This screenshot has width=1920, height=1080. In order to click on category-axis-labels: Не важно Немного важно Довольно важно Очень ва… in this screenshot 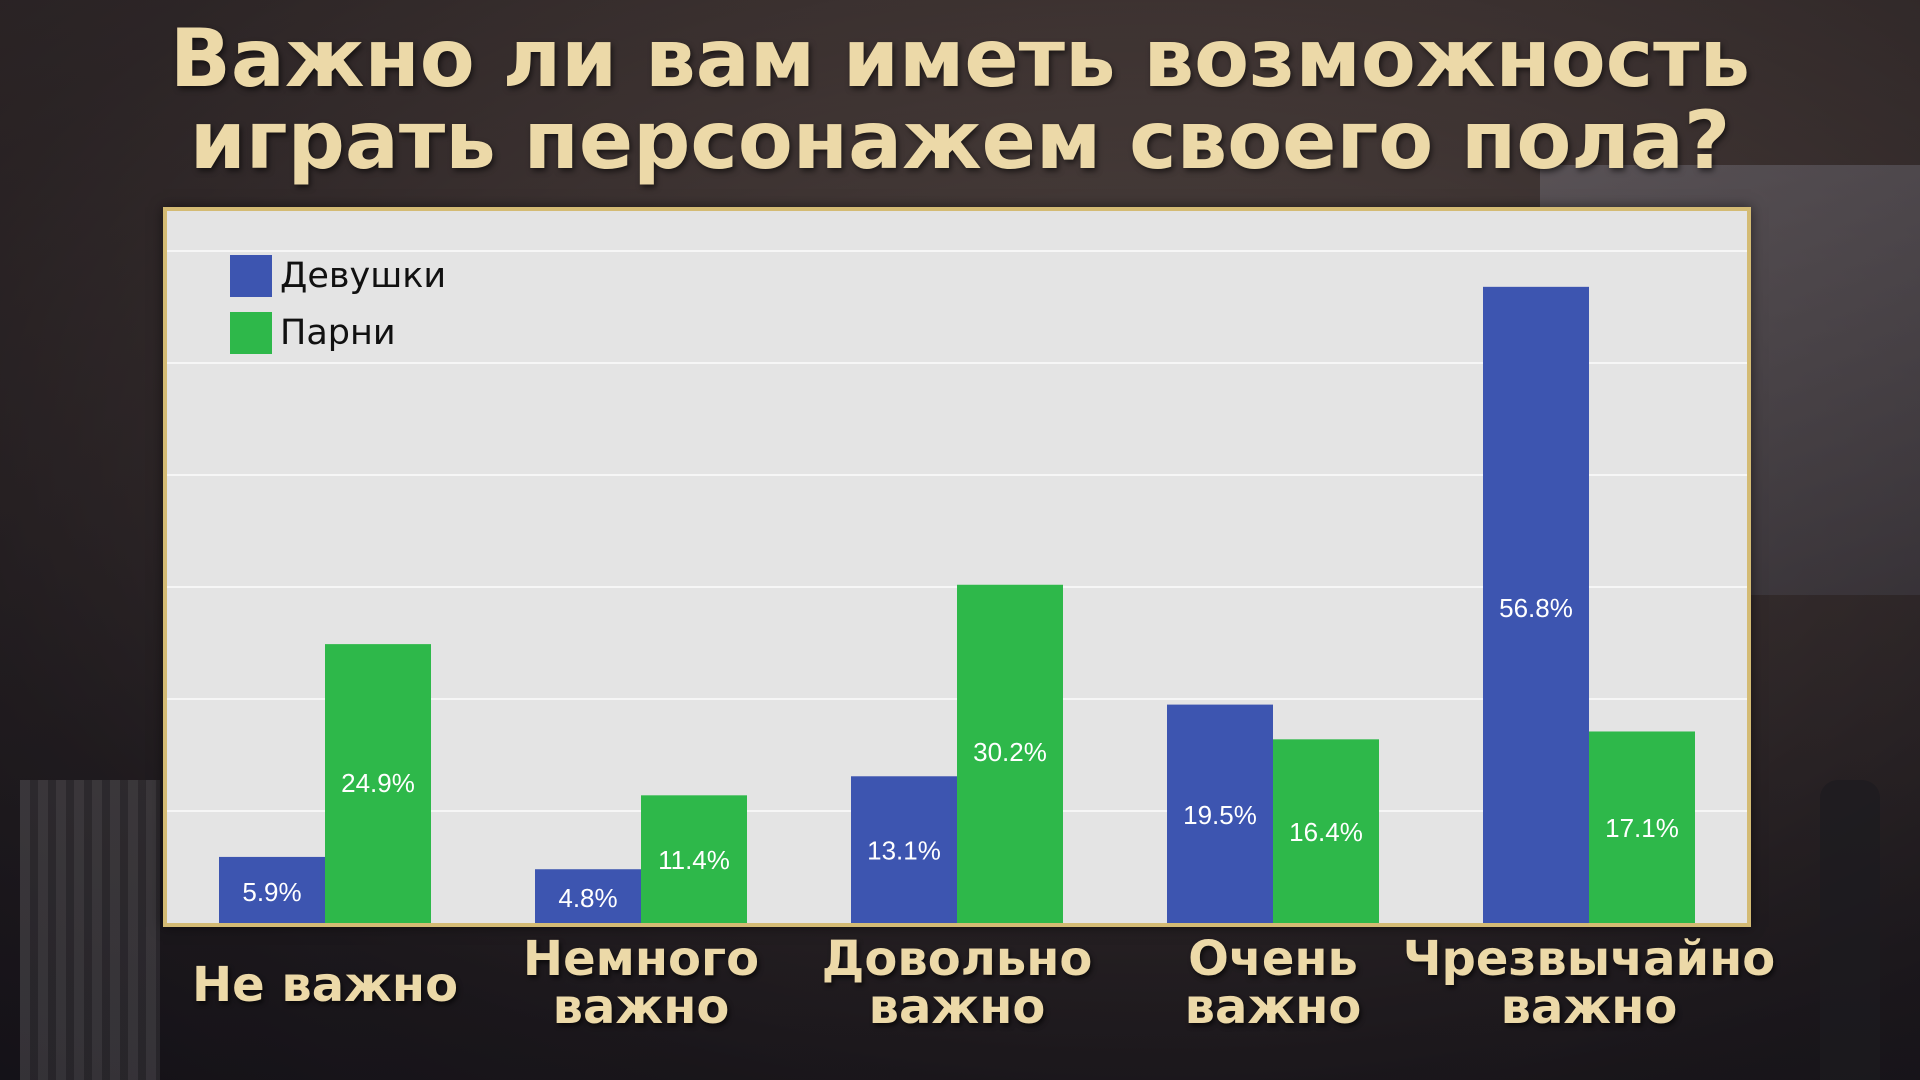, I will do `click(960, 1000)`.